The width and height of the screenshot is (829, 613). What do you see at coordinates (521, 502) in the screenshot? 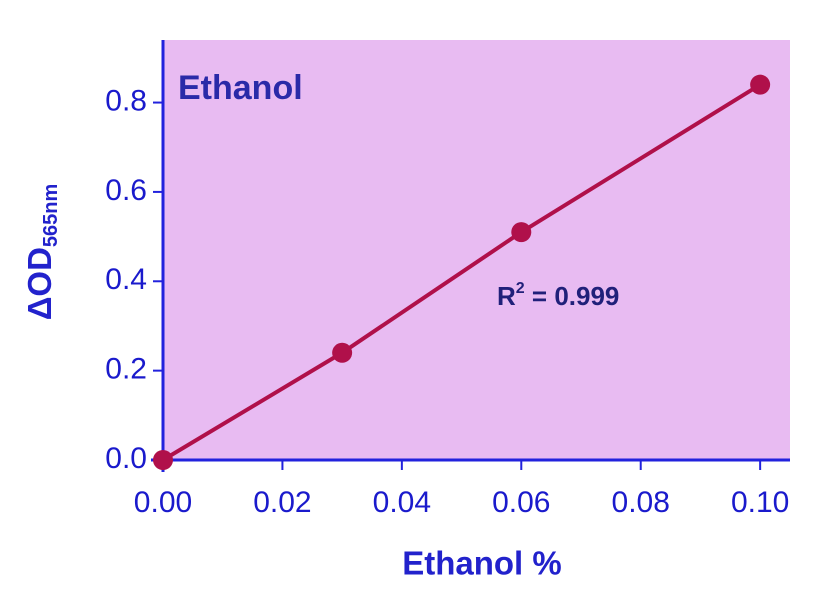
I see `x-tick-label: 0.06` at bounding box center [521, 502].